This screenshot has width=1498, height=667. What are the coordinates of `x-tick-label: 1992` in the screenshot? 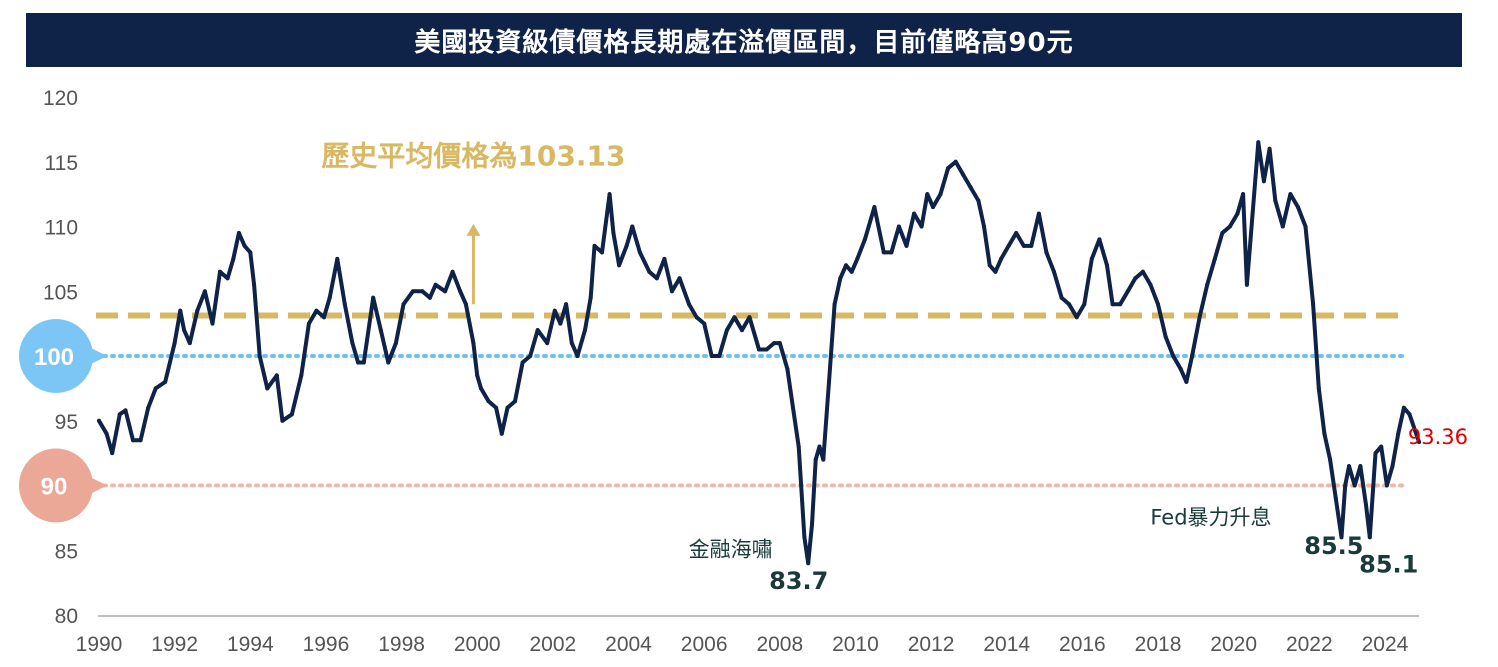 It's located at (174, 644).